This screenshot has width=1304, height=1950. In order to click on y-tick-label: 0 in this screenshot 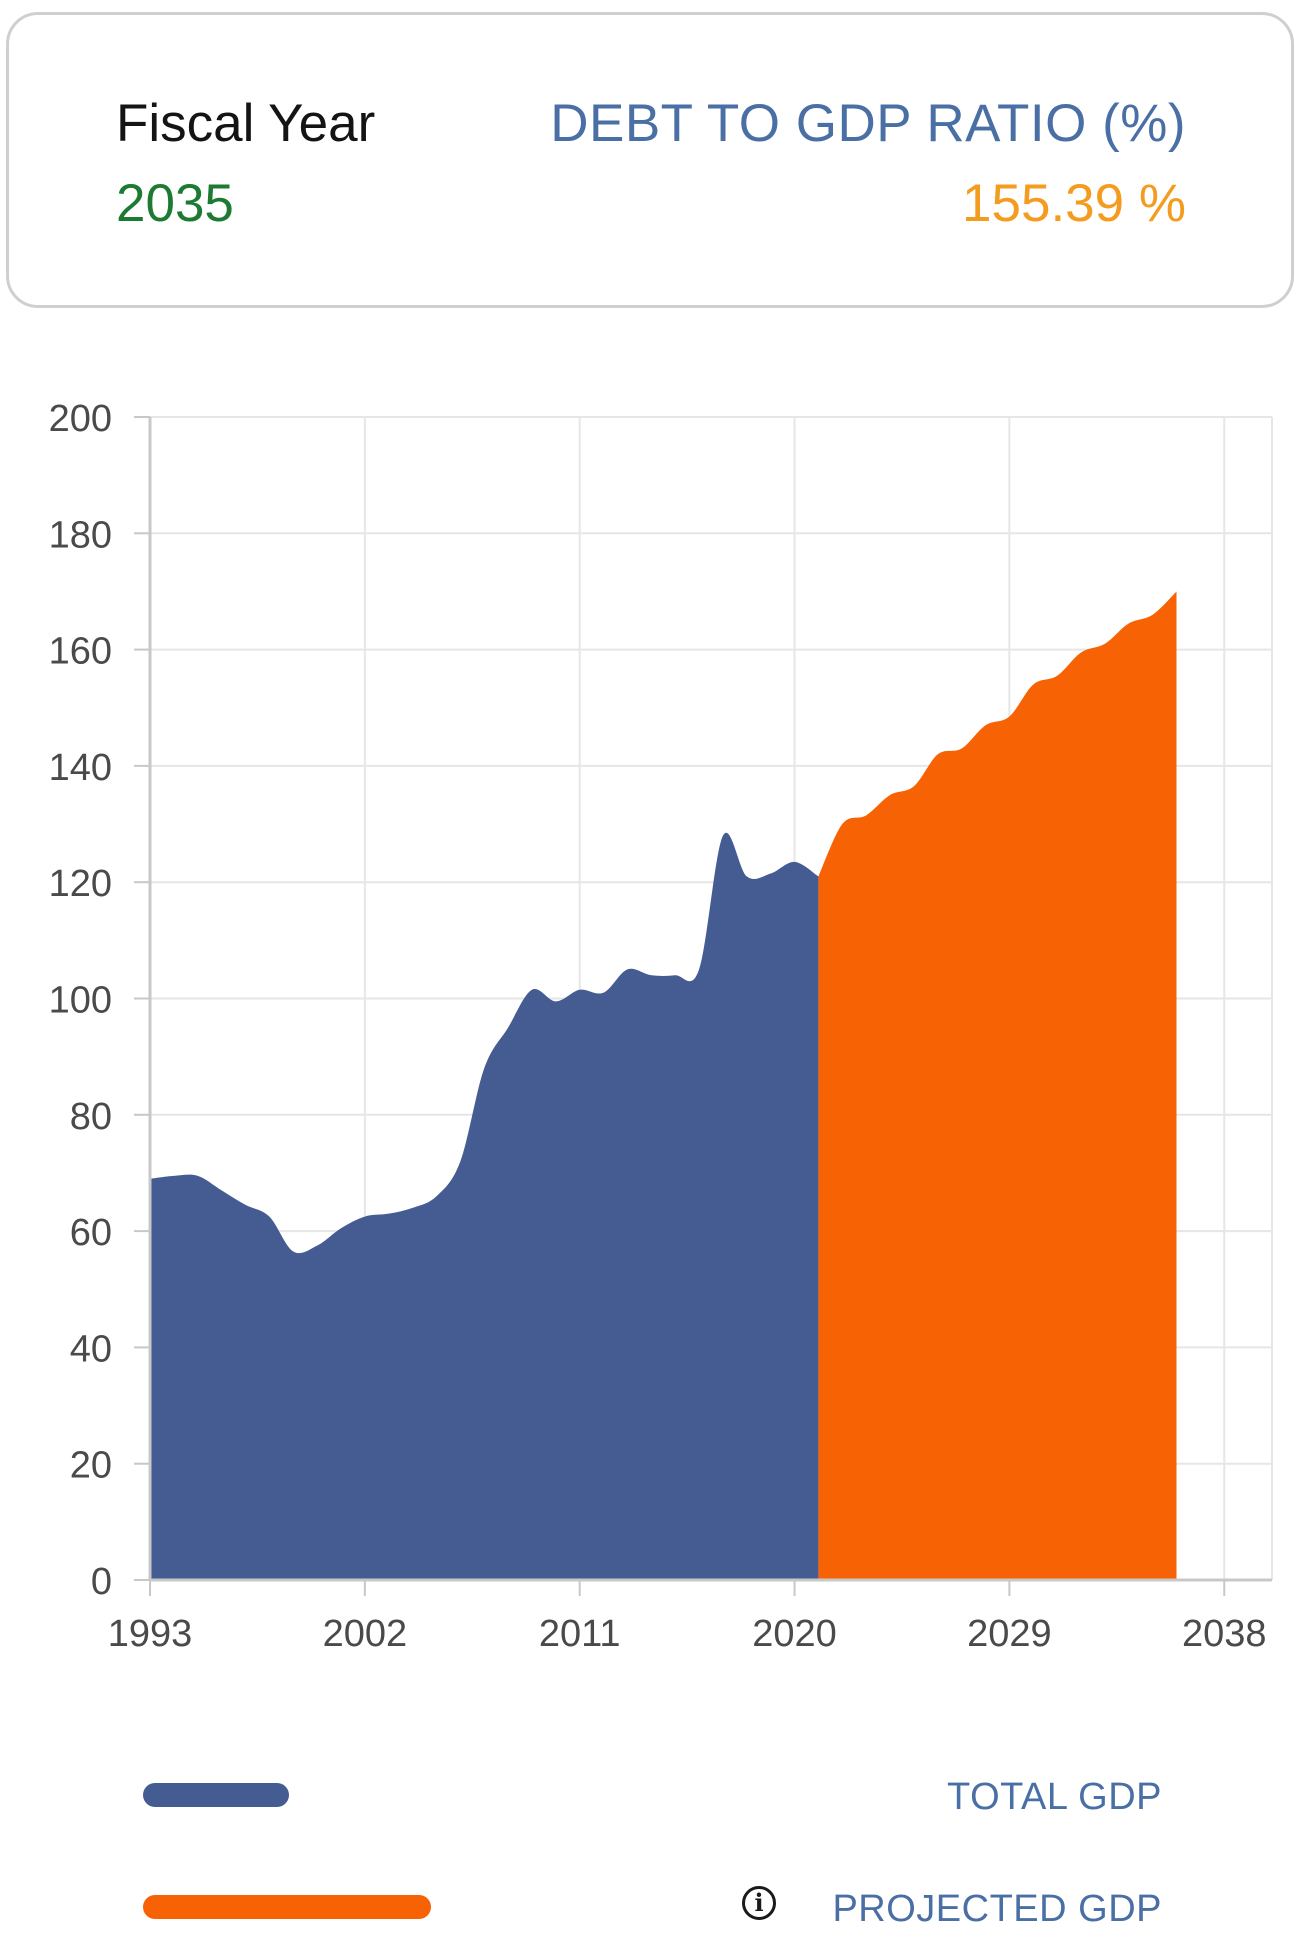, I will do `click(101, 1582)`.